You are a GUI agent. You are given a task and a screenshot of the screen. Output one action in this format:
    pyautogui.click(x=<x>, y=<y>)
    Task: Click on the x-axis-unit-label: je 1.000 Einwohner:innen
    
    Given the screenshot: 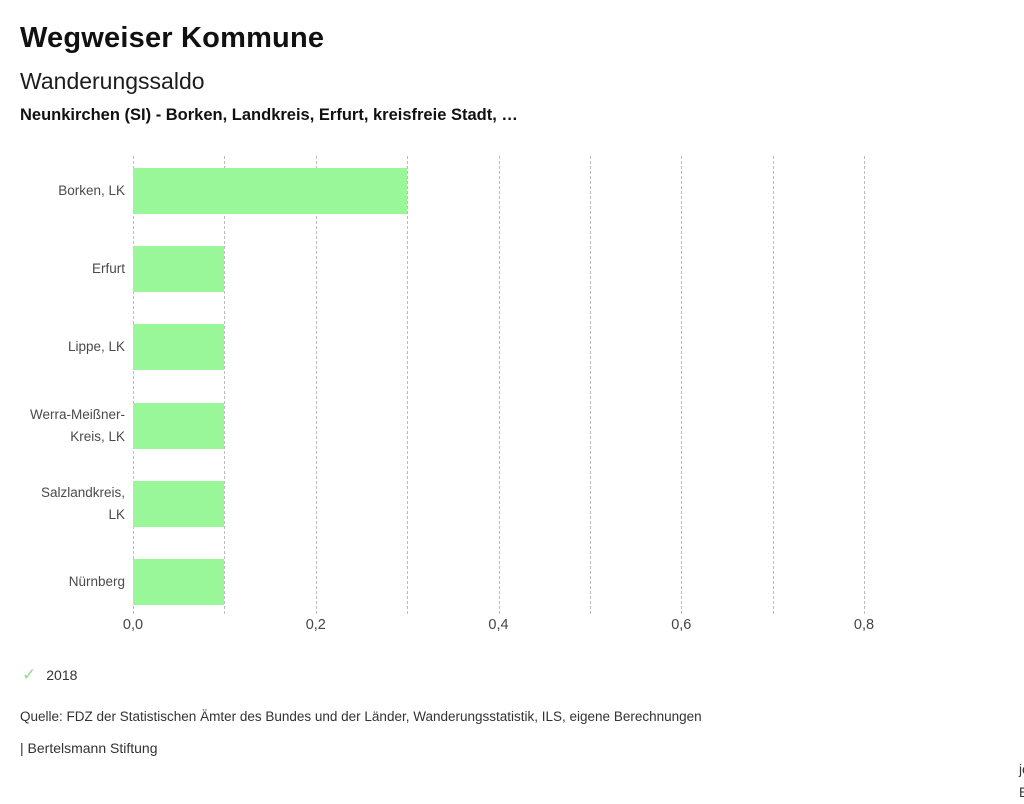 What is the action you would take?
    pyautogui.click(x=1021, y=781)
    